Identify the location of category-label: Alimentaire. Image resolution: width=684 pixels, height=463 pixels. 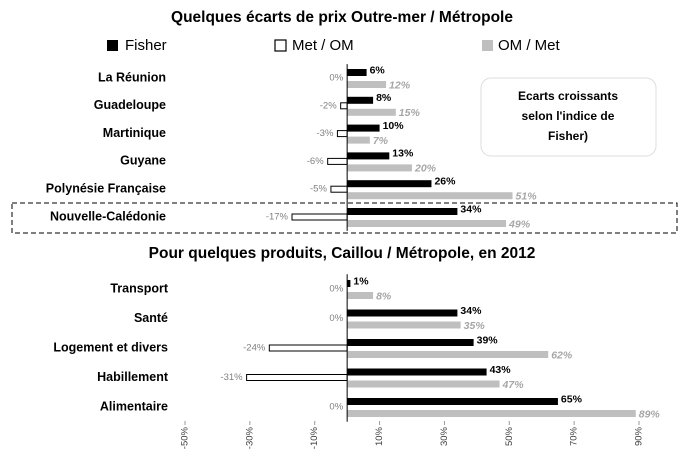
(134, 406).